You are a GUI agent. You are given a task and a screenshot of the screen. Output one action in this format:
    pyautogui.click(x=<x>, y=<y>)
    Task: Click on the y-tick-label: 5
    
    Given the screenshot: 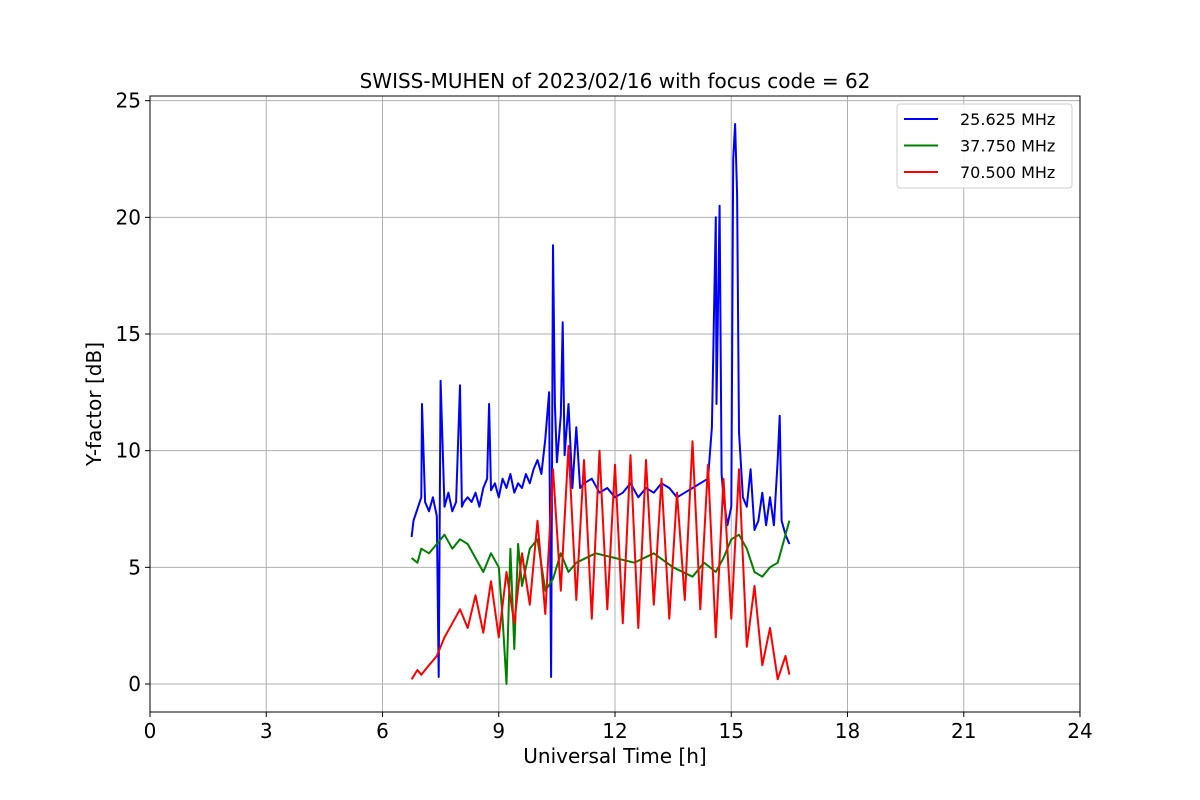 What is the action you would take?
    pyautogui.click(x=134, y=567)
    